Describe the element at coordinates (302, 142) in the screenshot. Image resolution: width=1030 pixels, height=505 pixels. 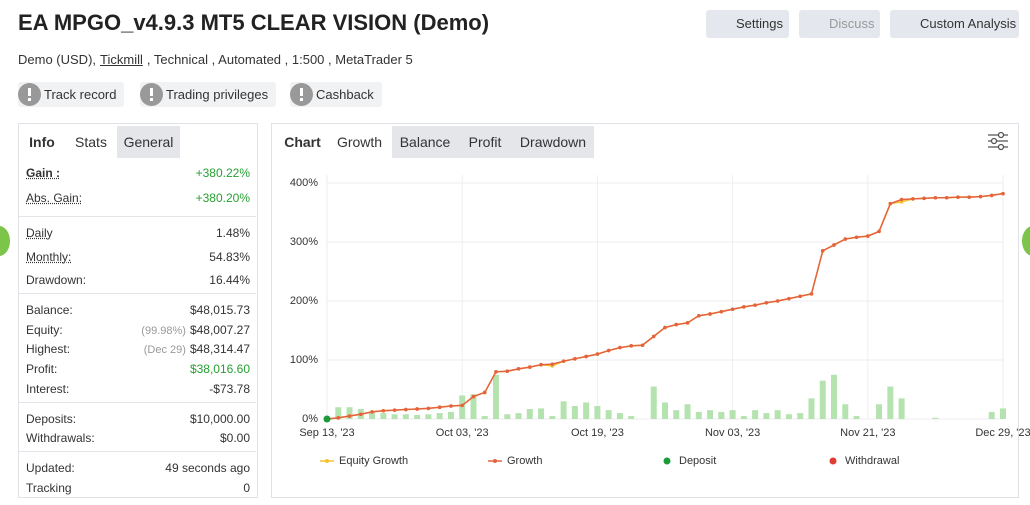
I see `chart-tab: Chart` at that location.